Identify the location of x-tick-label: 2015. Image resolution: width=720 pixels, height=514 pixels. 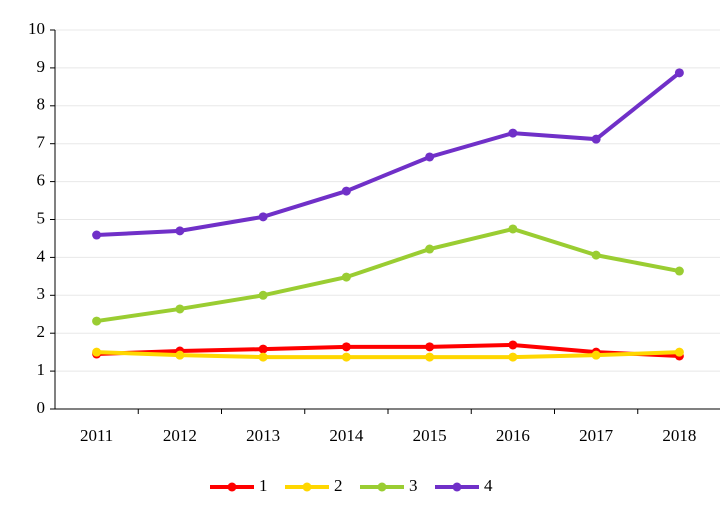
(430, 435).